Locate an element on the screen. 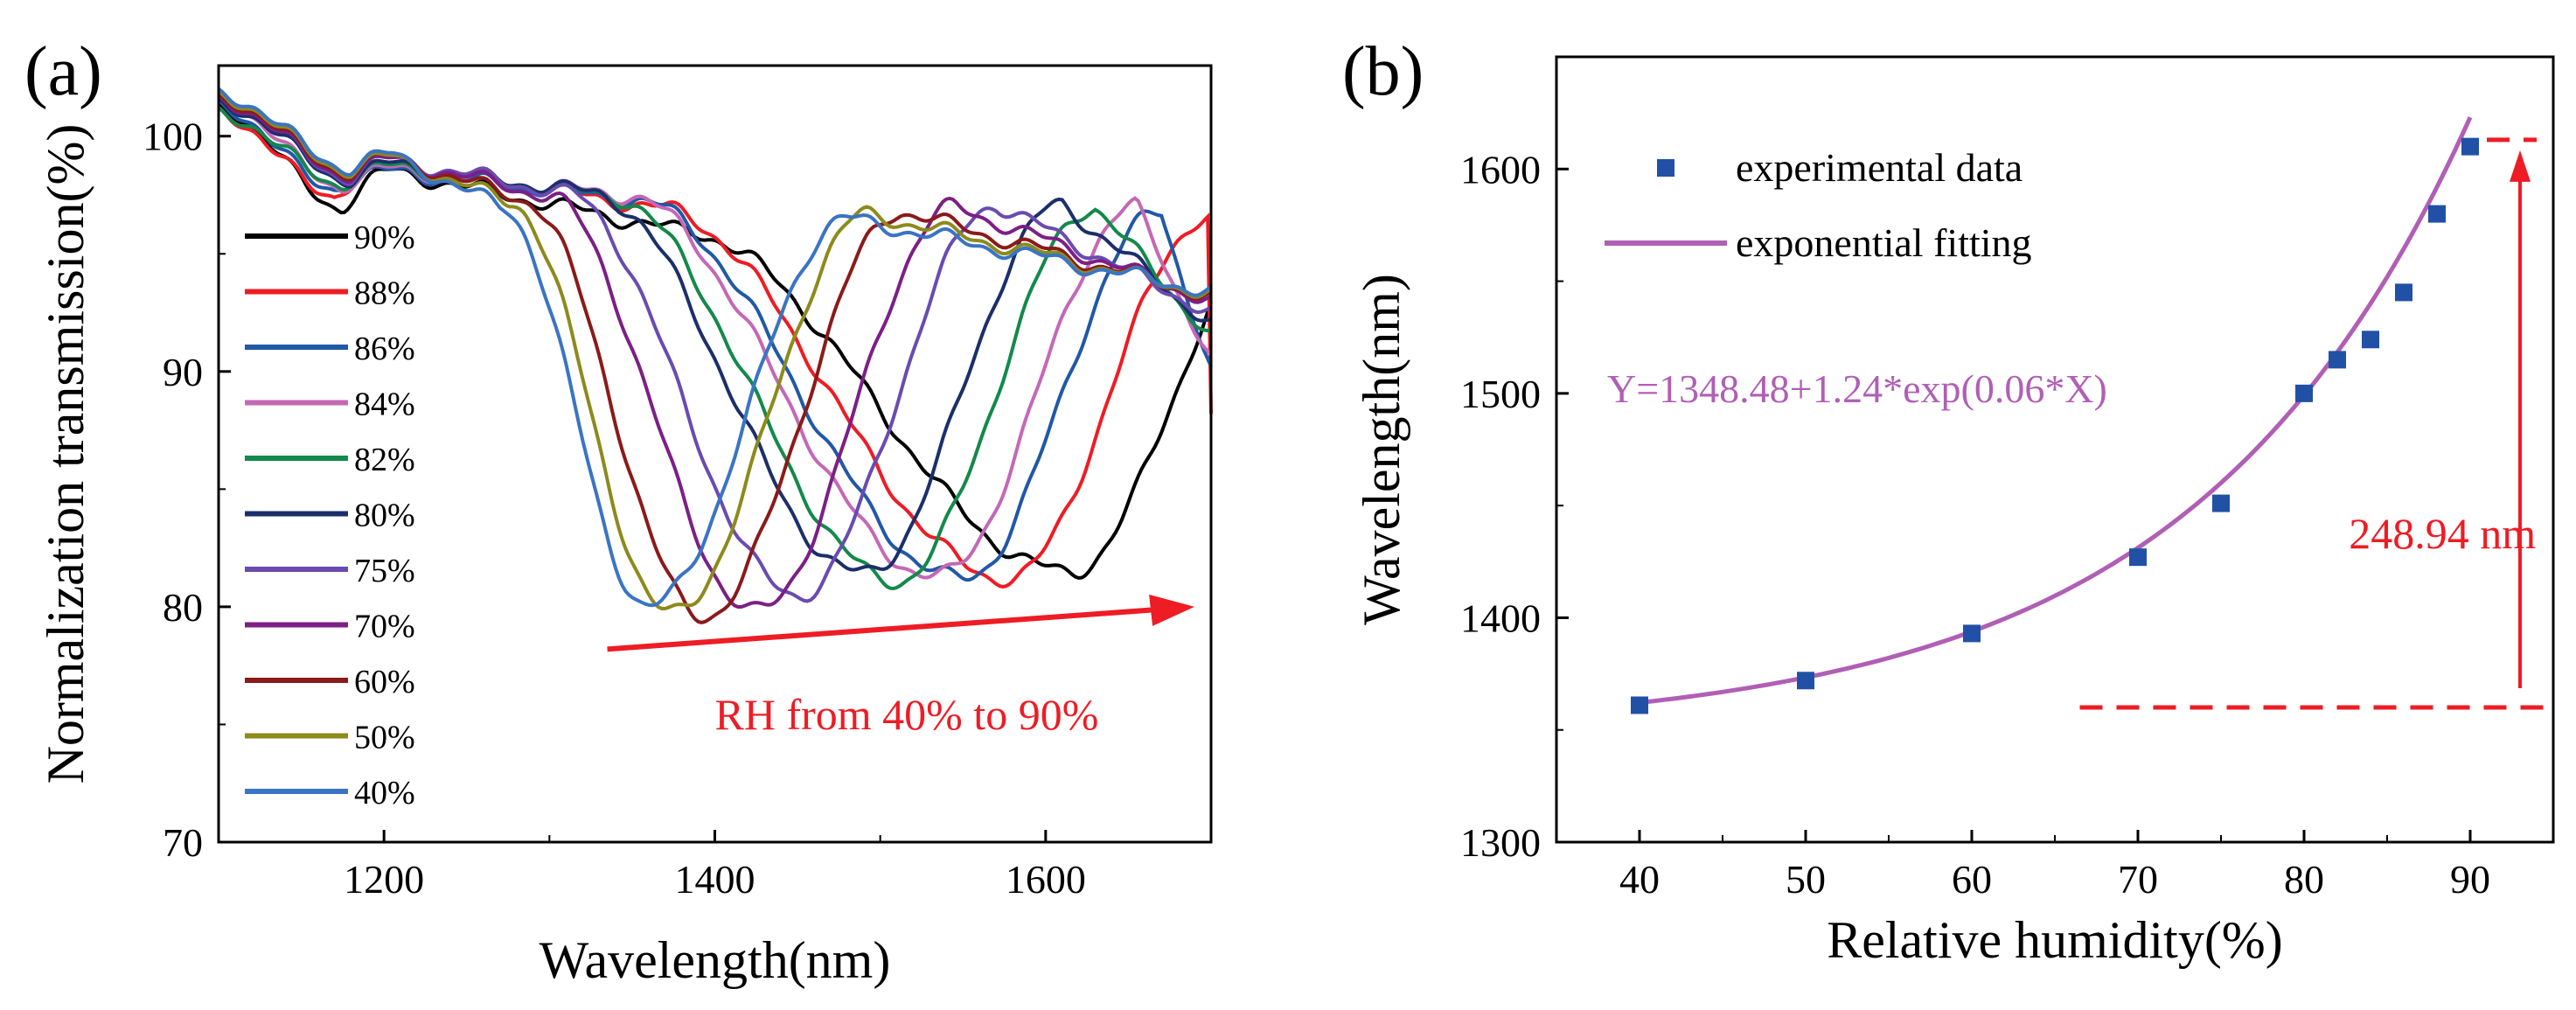 The image size is (2576, 1010). y-tick-label: 1400 is located at coordinates (1500, 618).